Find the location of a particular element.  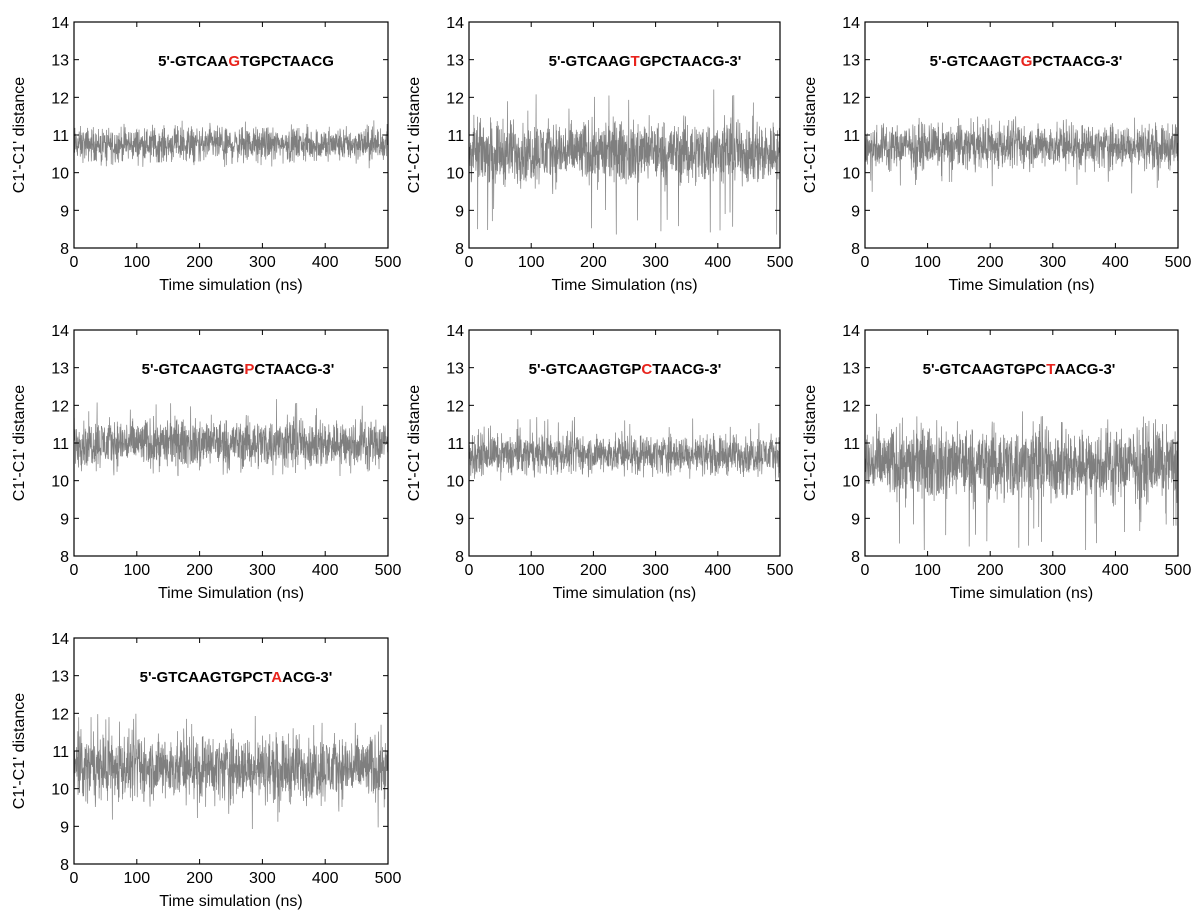

chart-title: 5'-GTCAAGTGPCTAACG is located at coordinates (246, 61).